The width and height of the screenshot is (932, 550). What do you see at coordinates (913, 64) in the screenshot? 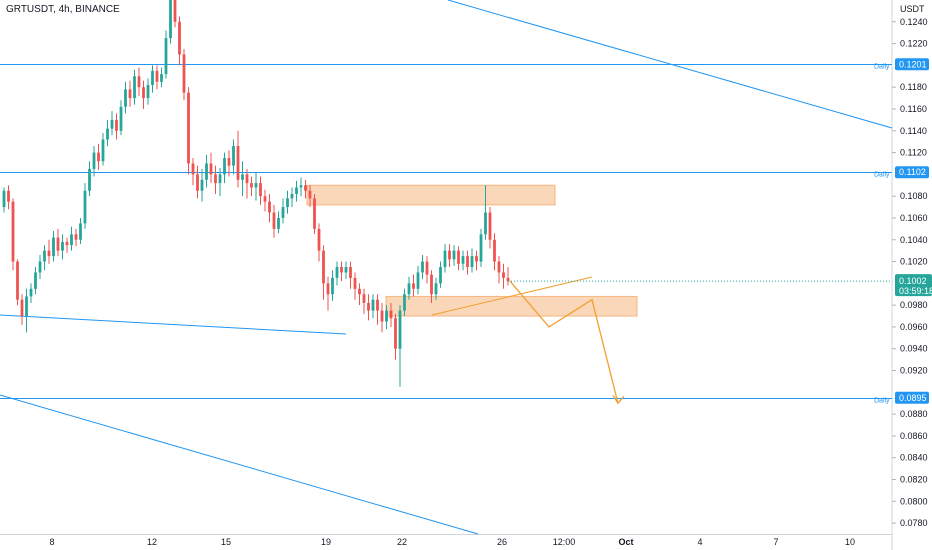
I see `level-price-badge-text: 0.1201` at bounding box center [913, 64].